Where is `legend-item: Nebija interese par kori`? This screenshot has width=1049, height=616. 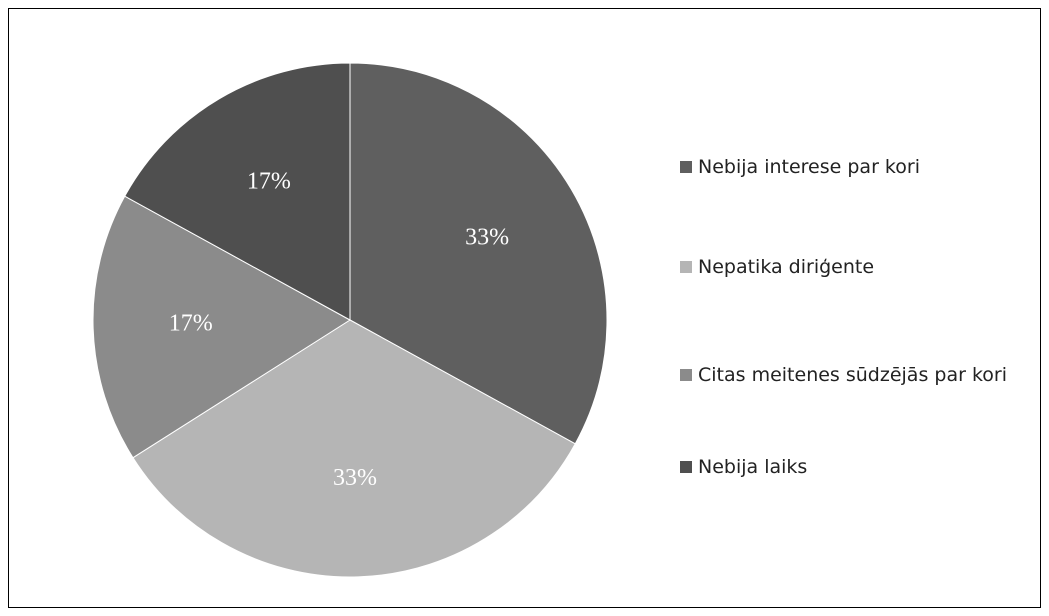 legend-item: Nebija interese par kori is located at coordinates (855, 167).